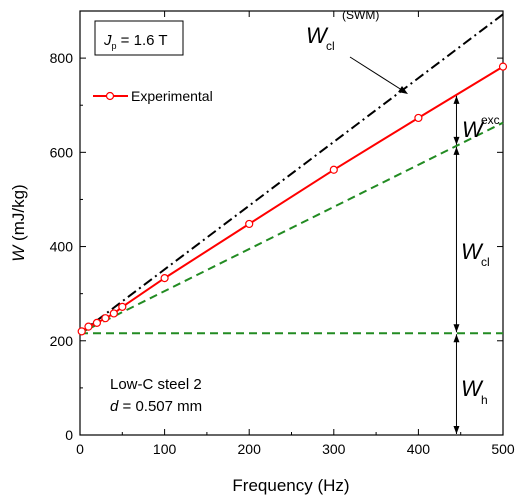 The image size is (519, 500). Describe the element at coordinates (360, 15) in the screenshot. I see `wcl-swm-sup: (SWM)` at that location.